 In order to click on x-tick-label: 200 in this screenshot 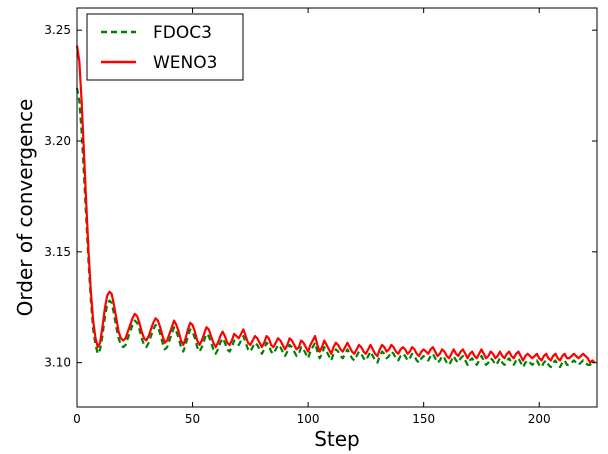, I will do `click(539, 419)`.